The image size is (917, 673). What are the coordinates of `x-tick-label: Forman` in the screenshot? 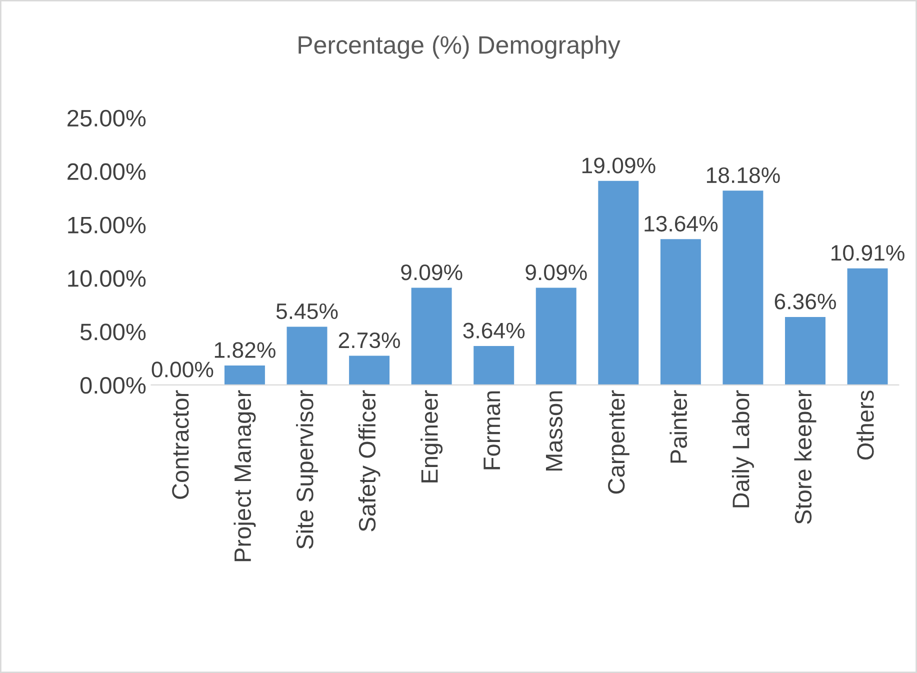 It's located at (492, 430).